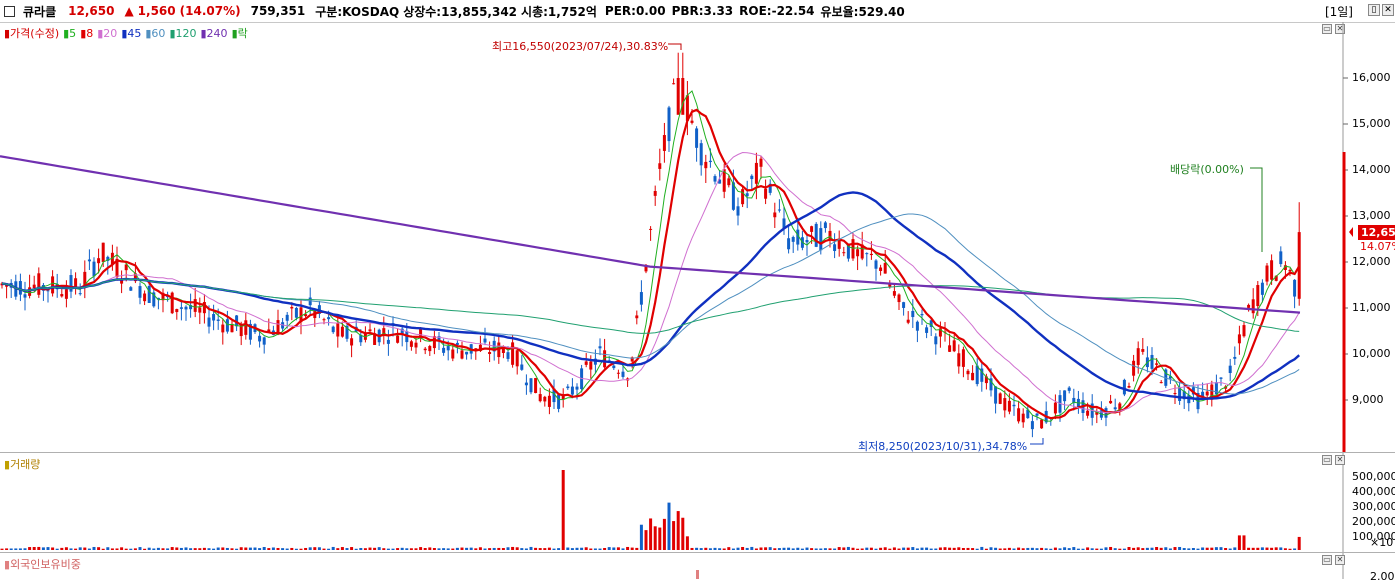  Describe the element at coordinates (32, 33) in the screenshot. I see `legend-item: ▮가격(수정)` at that location.